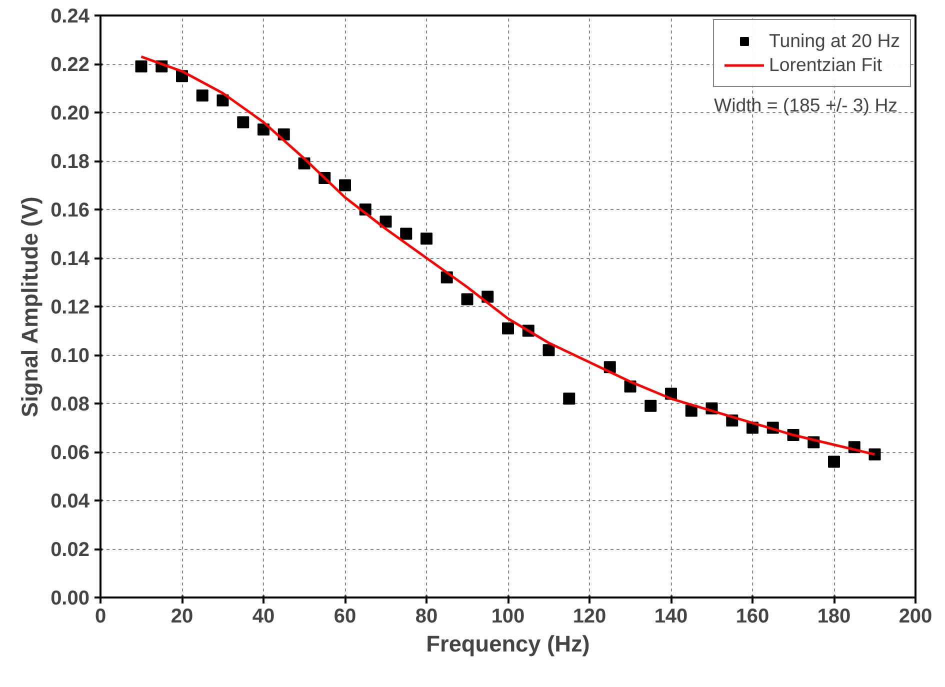  I want to click on x-tick-label: 20, so click(182, 617).